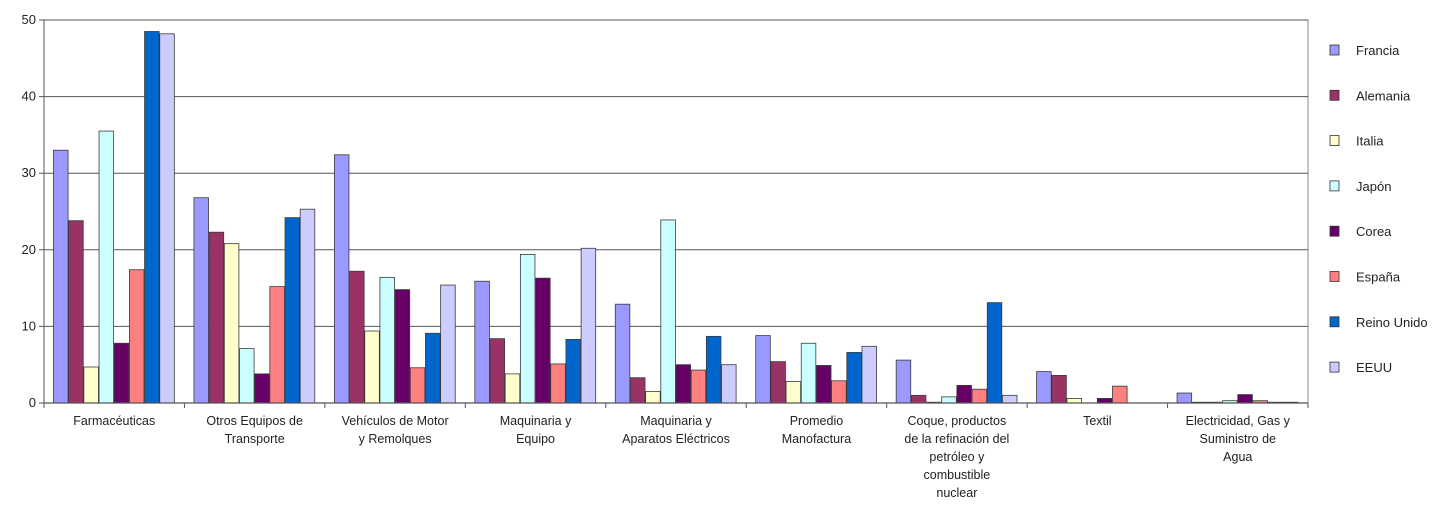 This screenshot has height=515, width=1442. I want to click on legend-item-jap-n: Japón, so click(1360, 186).